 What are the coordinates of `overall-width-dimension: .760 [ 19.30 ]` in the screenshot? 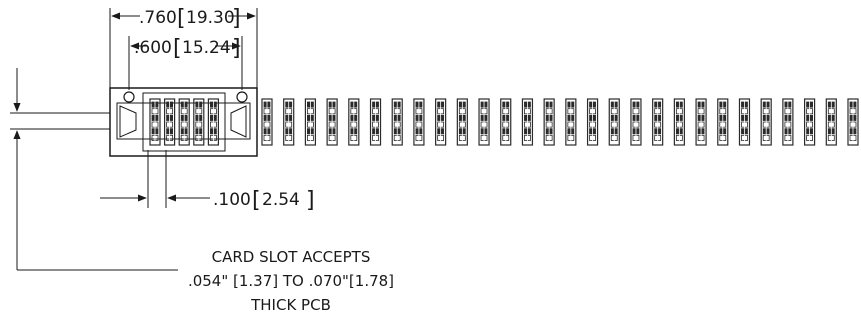 It's located at (183, 47).